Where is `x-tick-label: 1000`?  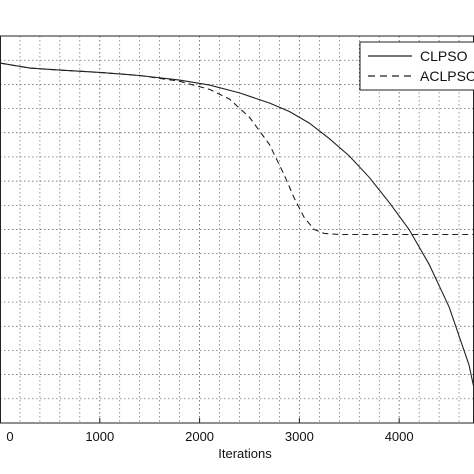 x-tick-label: 1000 is located at coordinates (99, 436).